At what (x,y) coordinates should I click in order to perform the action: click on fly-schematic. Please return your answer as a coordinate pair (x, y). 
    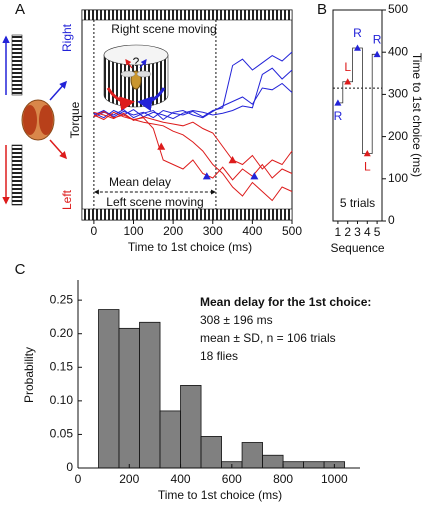
    Looking at the image, I should click on (34, 120).